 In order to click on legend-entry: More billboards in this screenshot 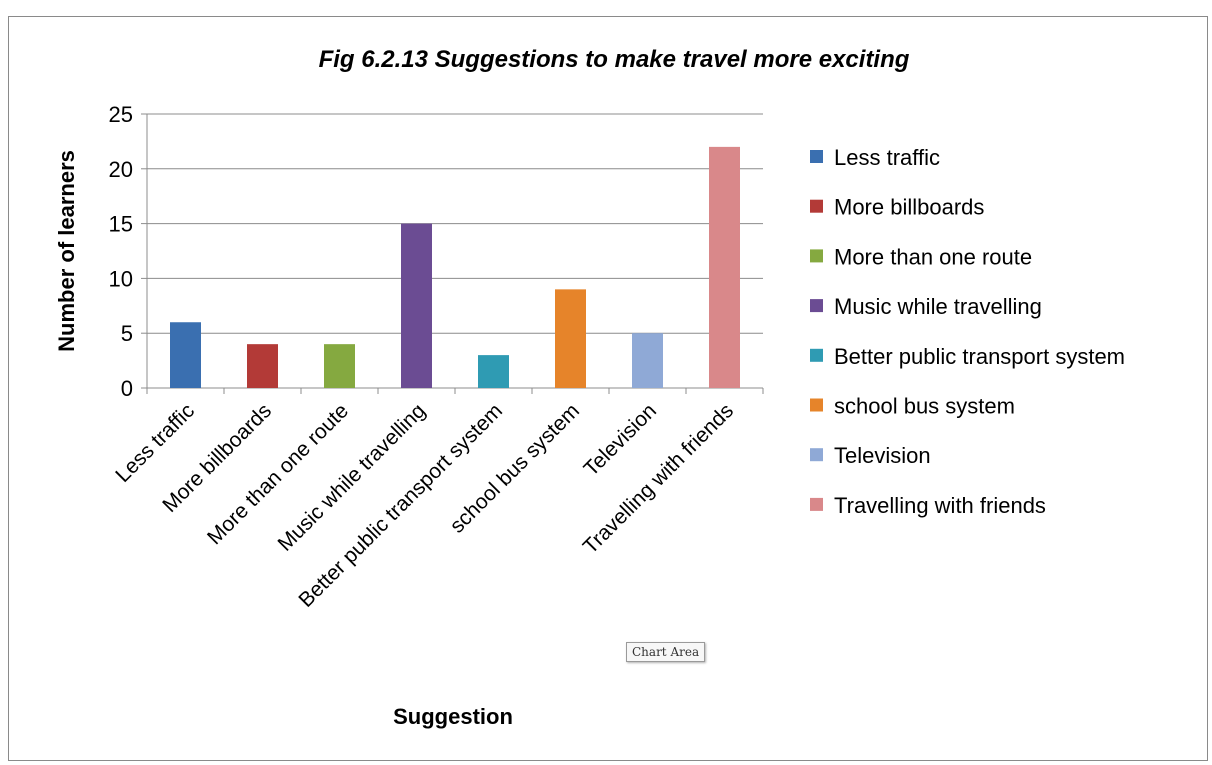, I will do `click(909, 207)`.